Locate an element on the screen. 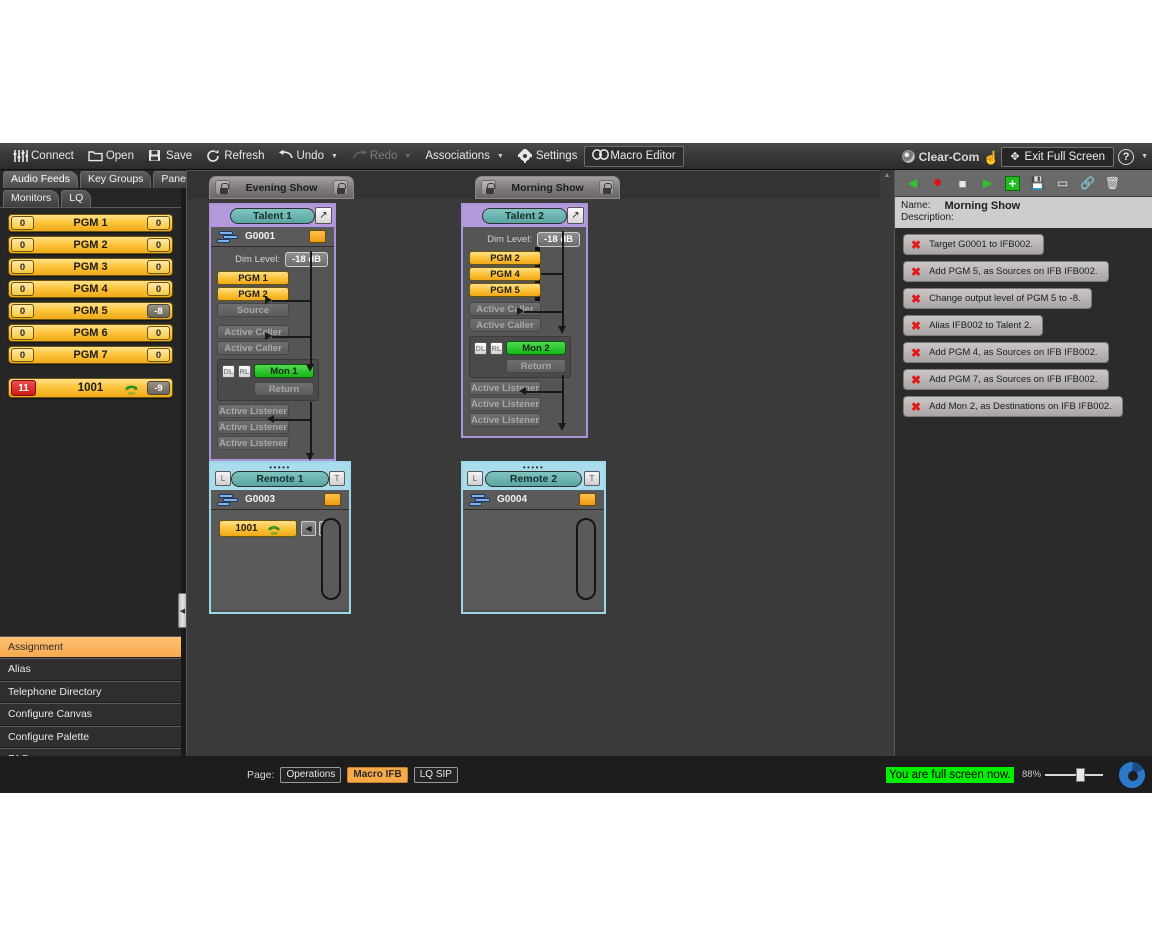  toolbar-connect-button: Connect is located at coordinates (43, 156).